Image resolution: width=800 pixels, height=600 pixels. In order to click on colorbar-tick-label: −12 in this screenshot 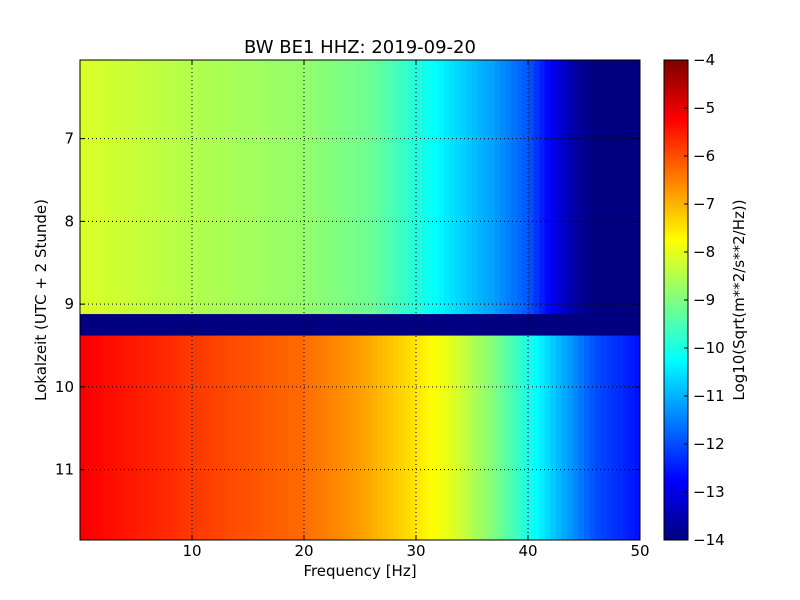, I will do `click(709, 444)`.